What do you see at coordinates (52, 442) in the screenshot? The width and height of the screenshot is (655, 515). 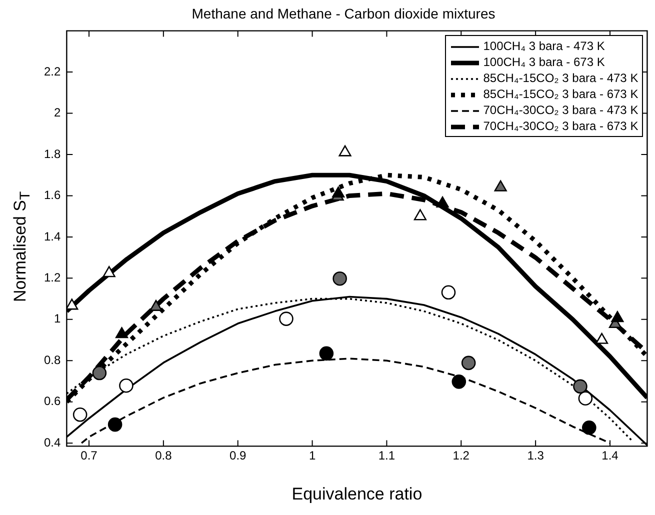 I see `y-tick-label: 0.4` at bounding box center [52, 442].